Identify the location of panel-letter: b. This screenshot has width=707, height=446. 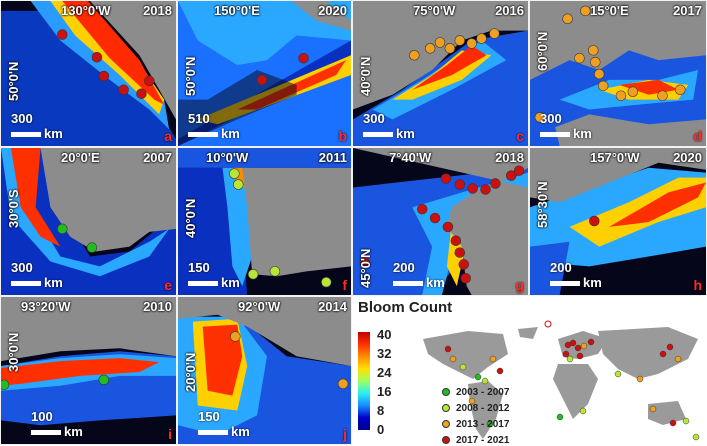
(342, 136).